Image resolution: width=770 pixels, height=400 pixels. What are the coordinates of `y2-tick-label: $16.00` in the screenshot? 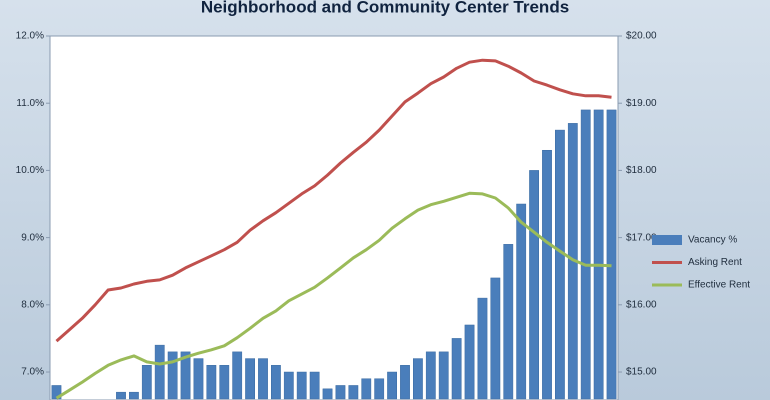 It's located at (641, 304).